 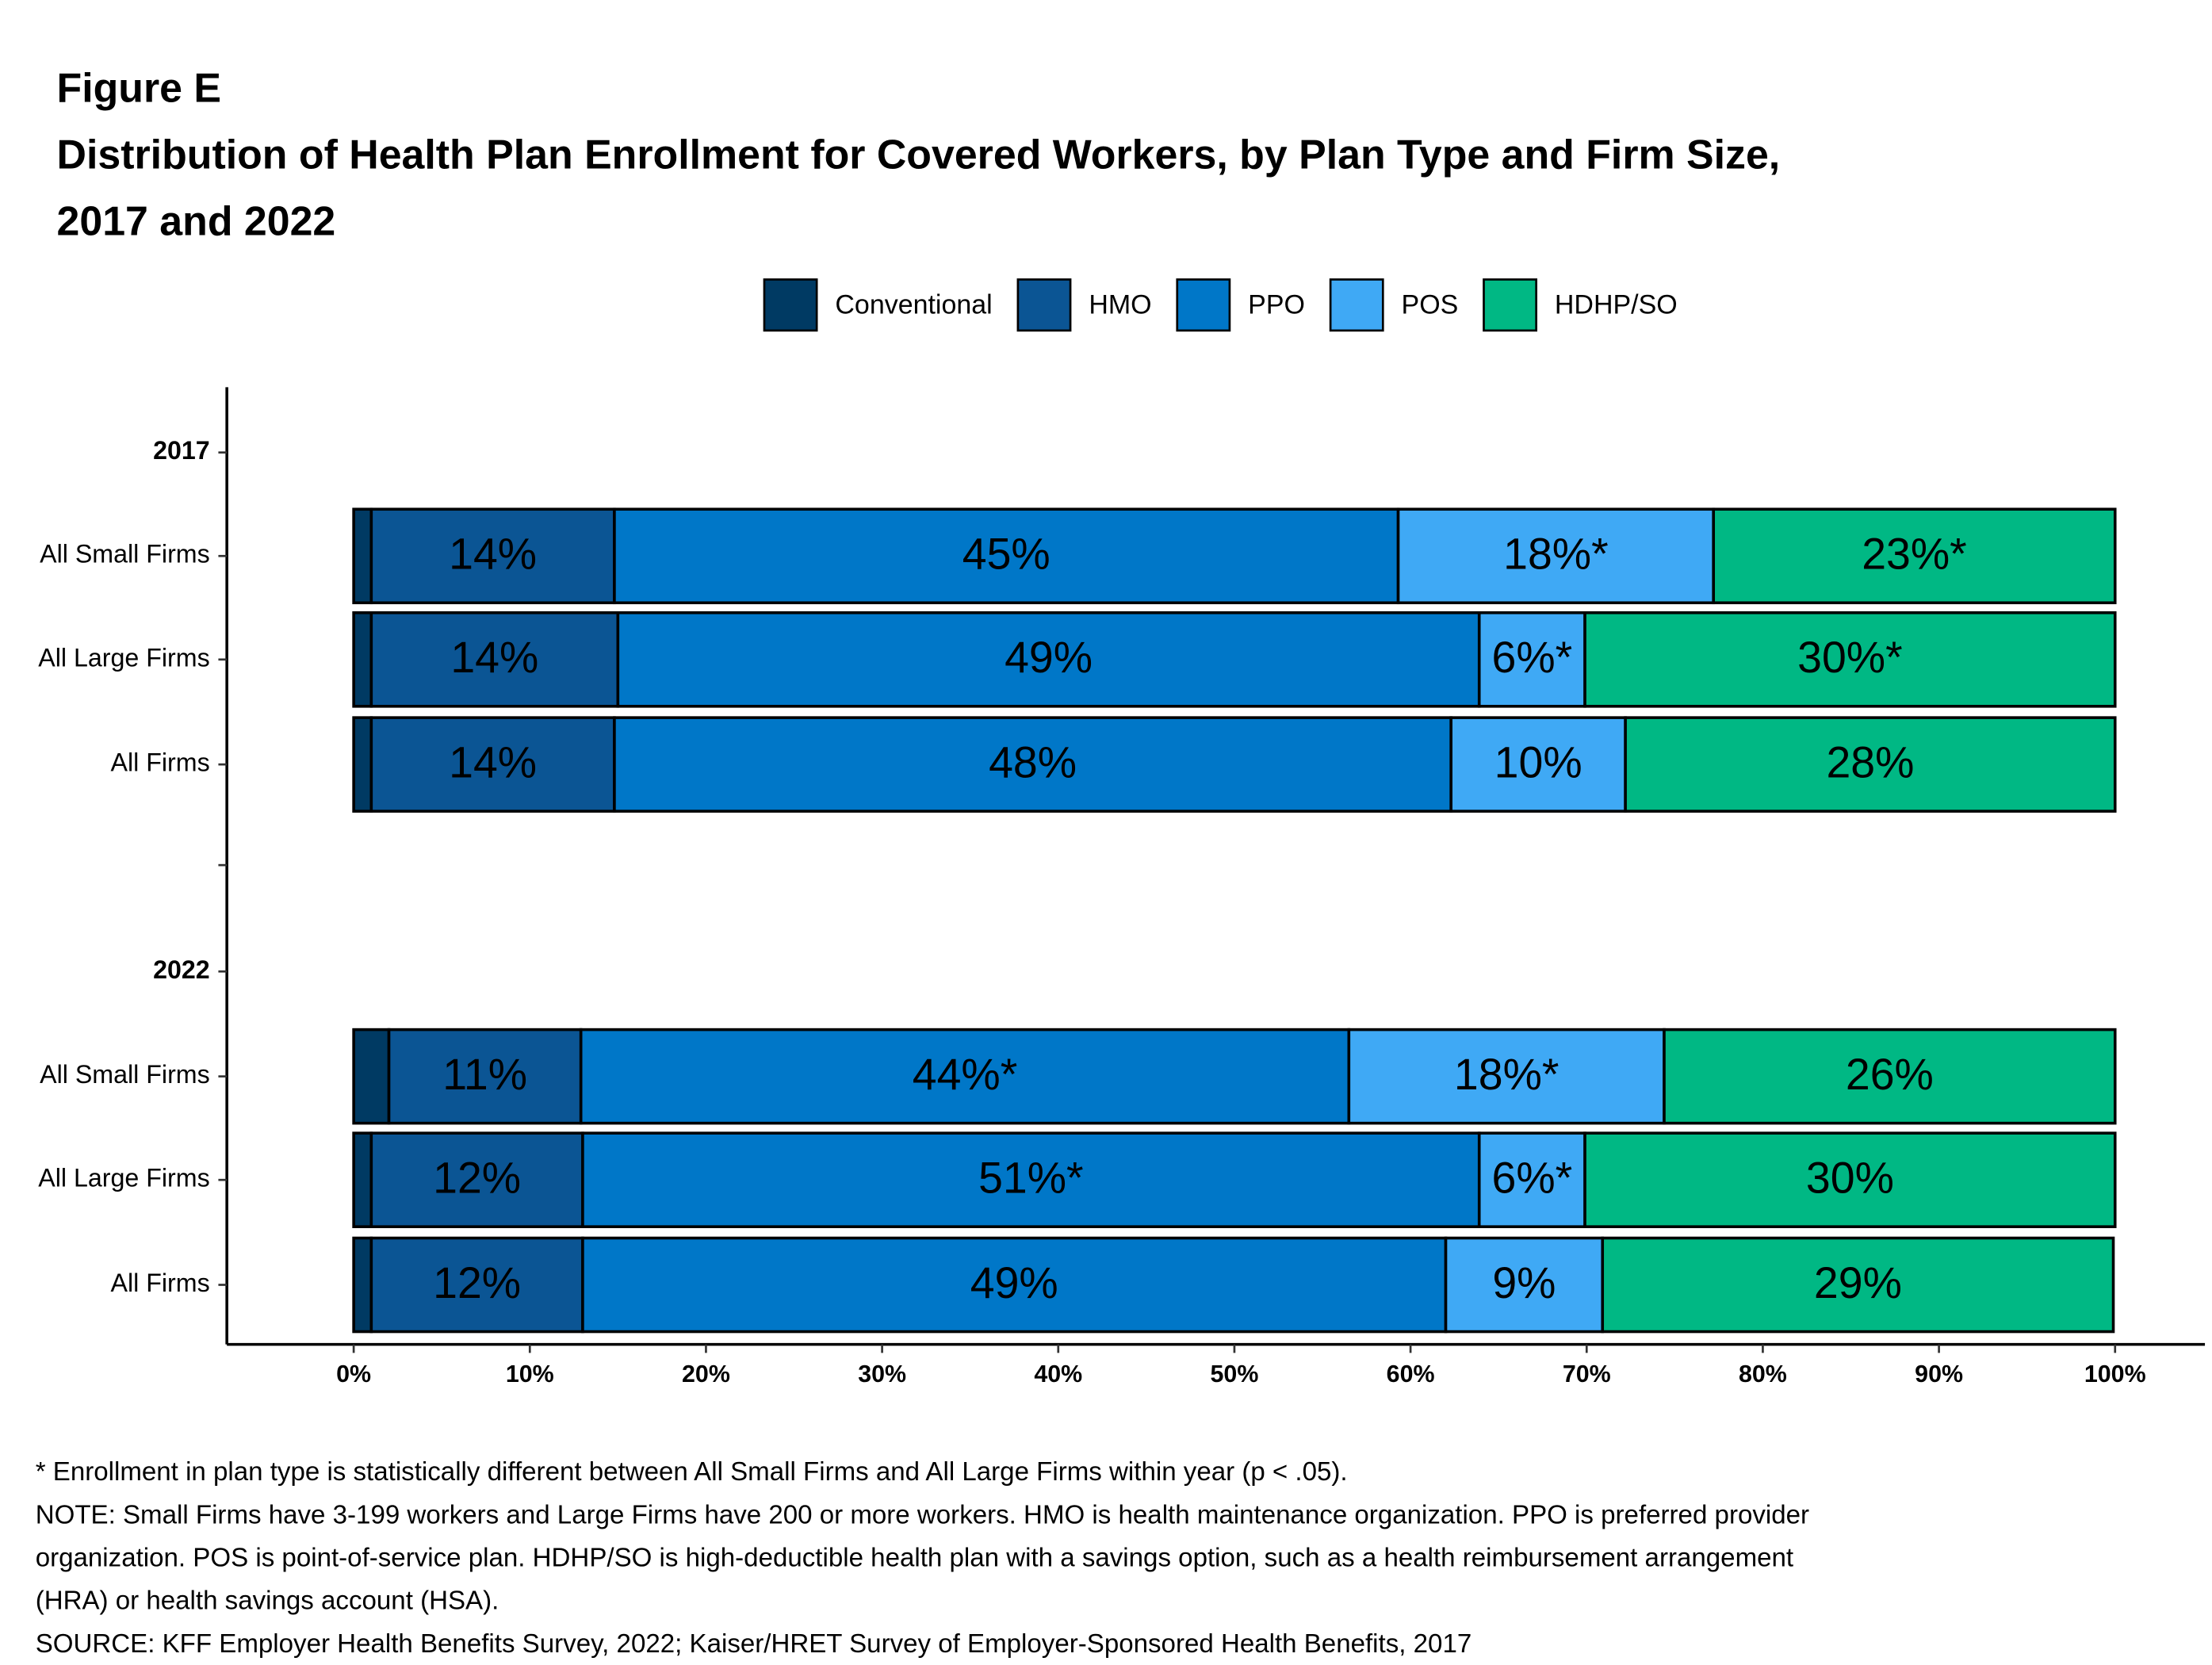 What do you see at coordinates (1763, 1374) in the screenshot?
I see `x-tick-label: 80%` at bounding box center [1763, 1374].